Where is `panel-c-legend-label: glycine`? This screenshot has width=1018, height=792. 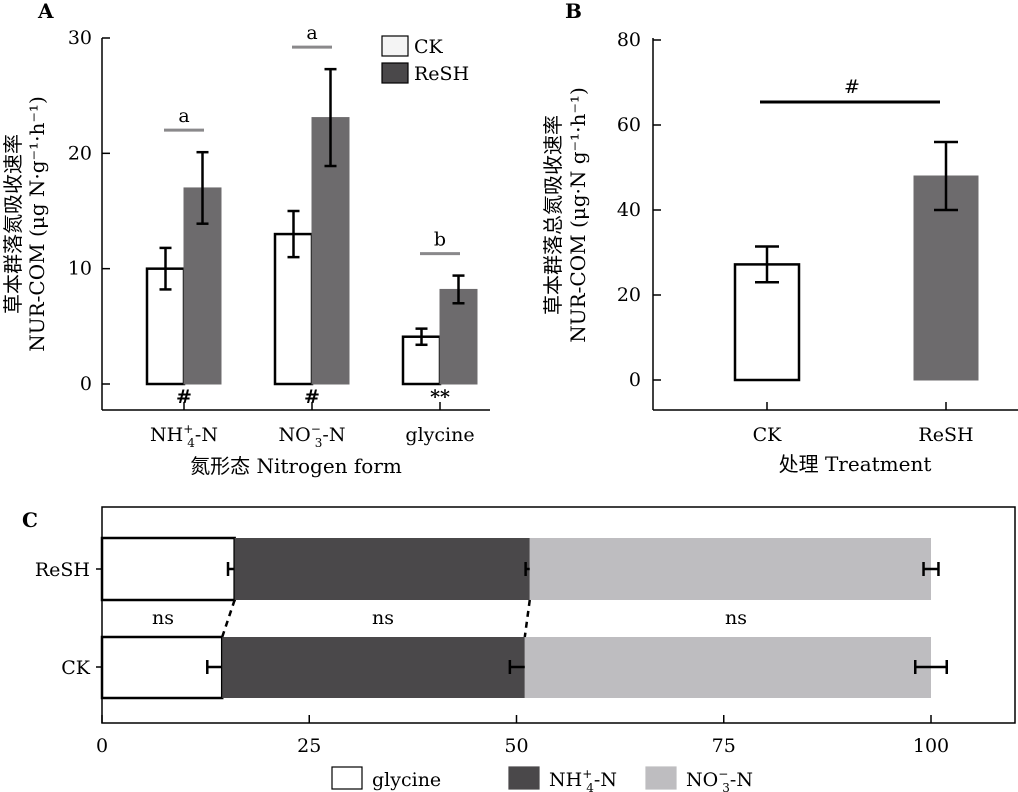
panel-c-legend-label: glycine is located at coordinates (406, 780).